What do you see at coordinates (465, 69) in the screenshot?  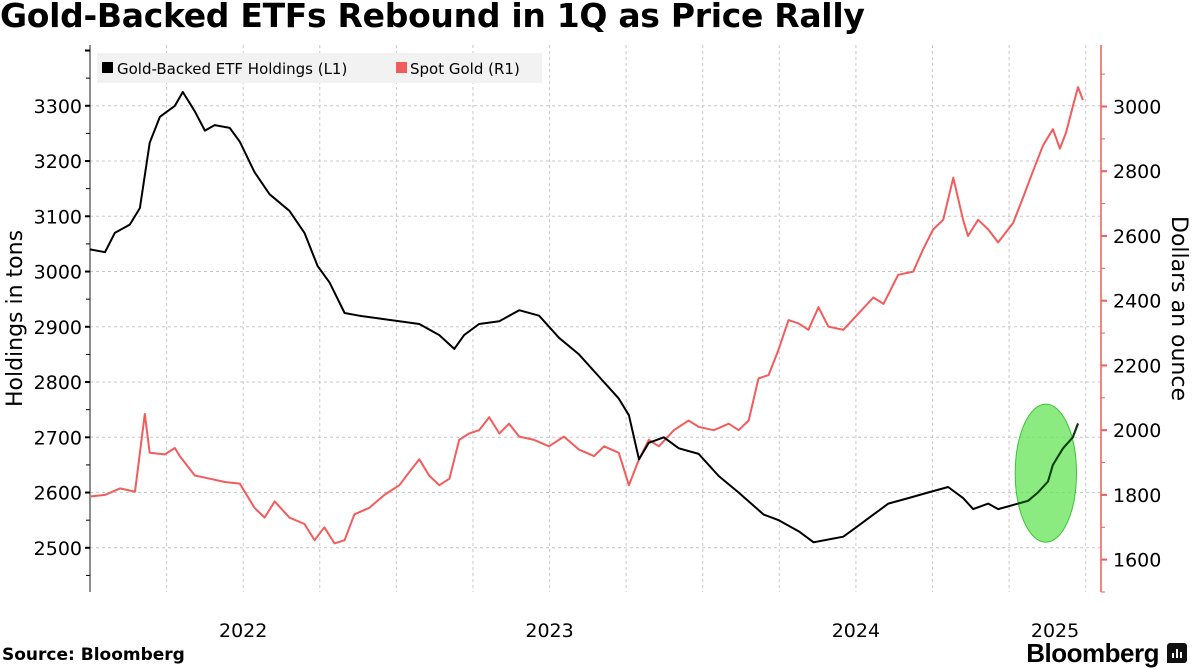 I see `legend-label-spot-gold: Spot Gold (R1)` at bounding box center [465, 69].